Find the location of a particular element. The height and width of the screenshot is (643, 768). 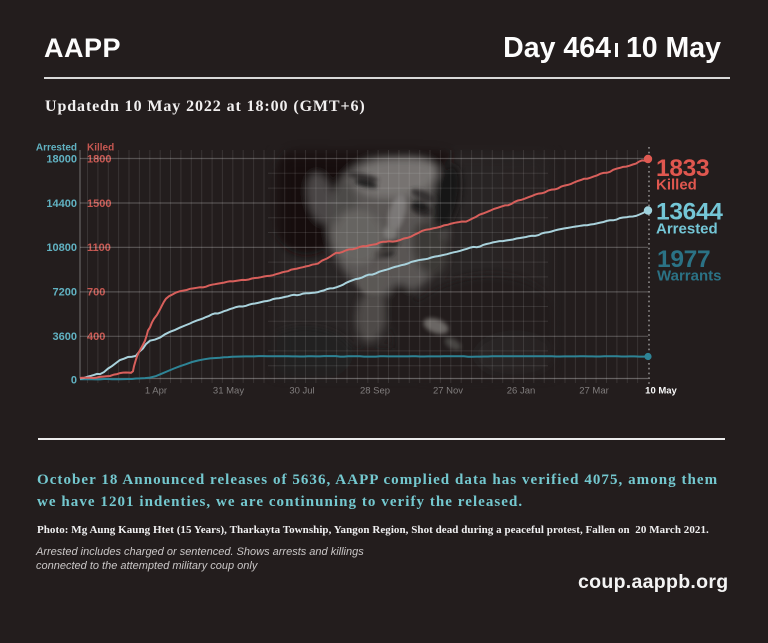

svg-text: 18000 is located at coordinates (61, 159).